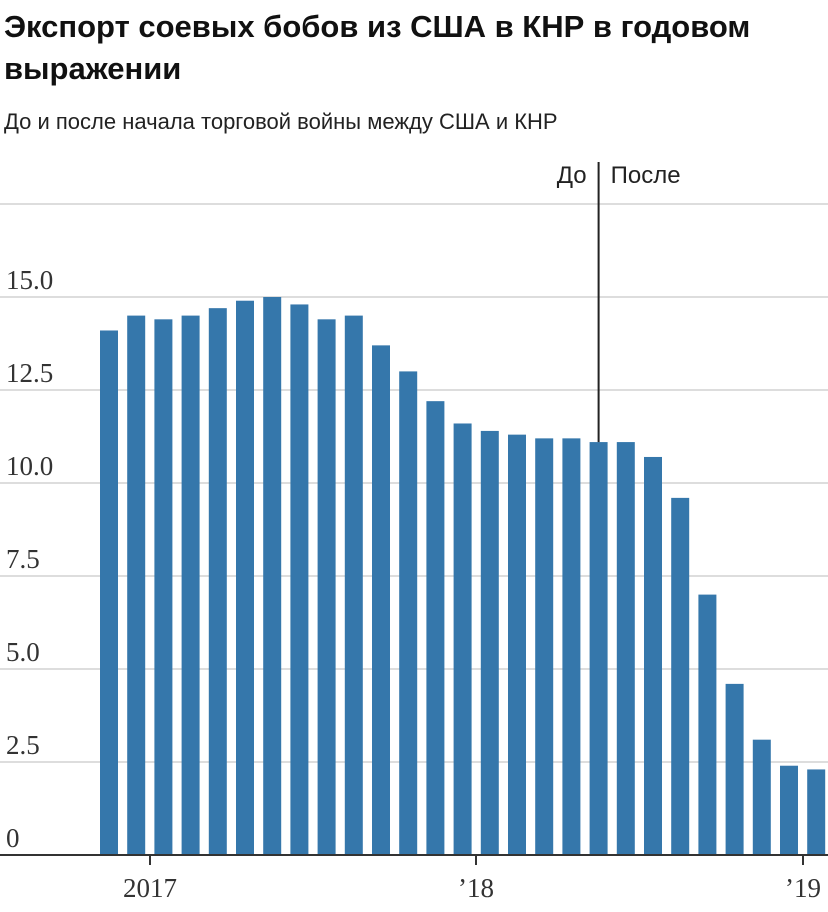 The image size is (828, 912). I want to click on y-tick-label: 15.0, so click(29, 280).